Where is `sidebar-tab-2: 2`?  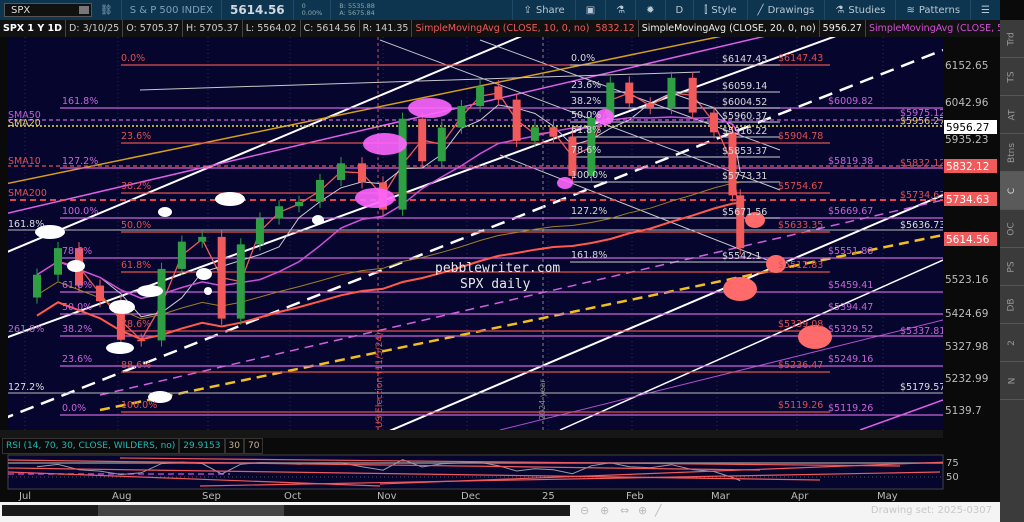 sidebar-tab-2: 2 is located at coordinates (1012, 343).